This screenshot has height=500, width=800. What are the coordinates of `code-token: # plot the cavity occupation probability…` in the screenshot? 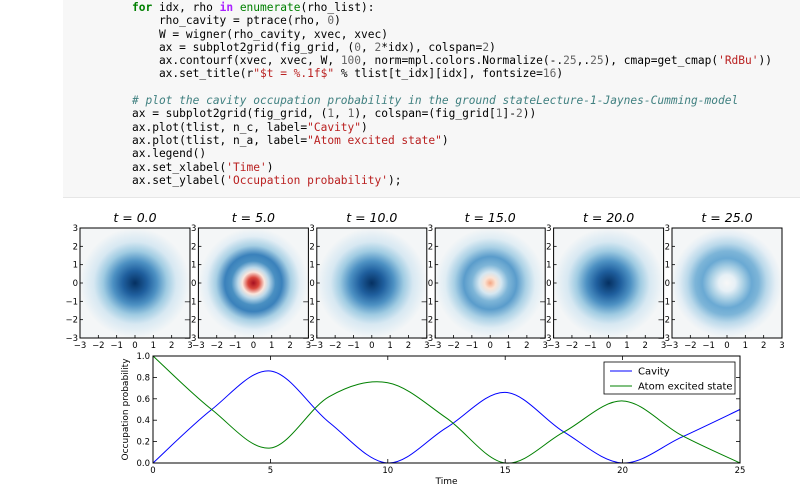 It's located at (435, 101).